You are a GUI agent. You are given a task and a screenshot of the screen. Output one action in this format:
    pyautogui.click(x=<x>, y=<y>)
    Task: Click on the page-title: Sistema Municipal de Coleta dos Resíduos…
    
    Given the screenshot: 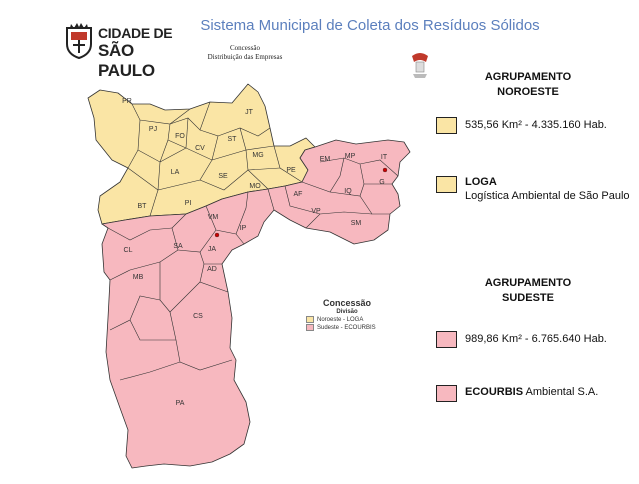 What is the action you would take?
    pyautogui.click(x=370, y=25)
    